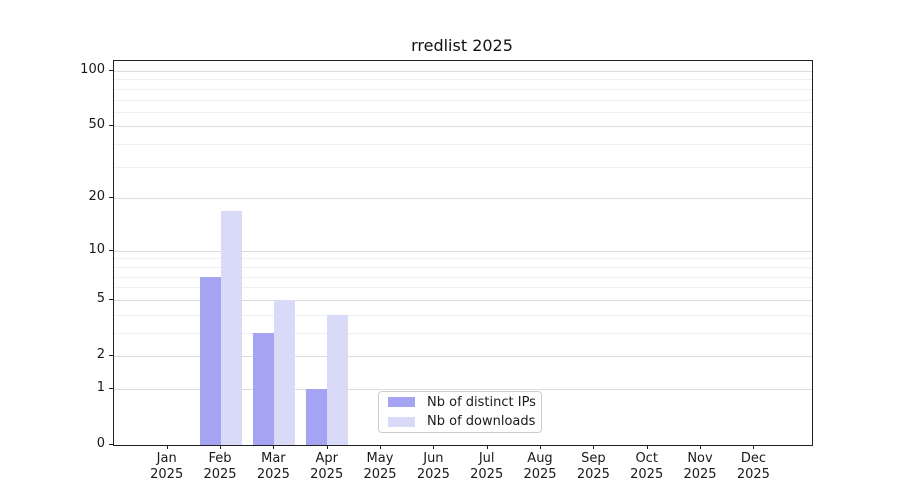 Image resolution: width=900 pixels, height=500 pixels. I want to click on legend-item-label: Nb of downloads, so click(481, 422).